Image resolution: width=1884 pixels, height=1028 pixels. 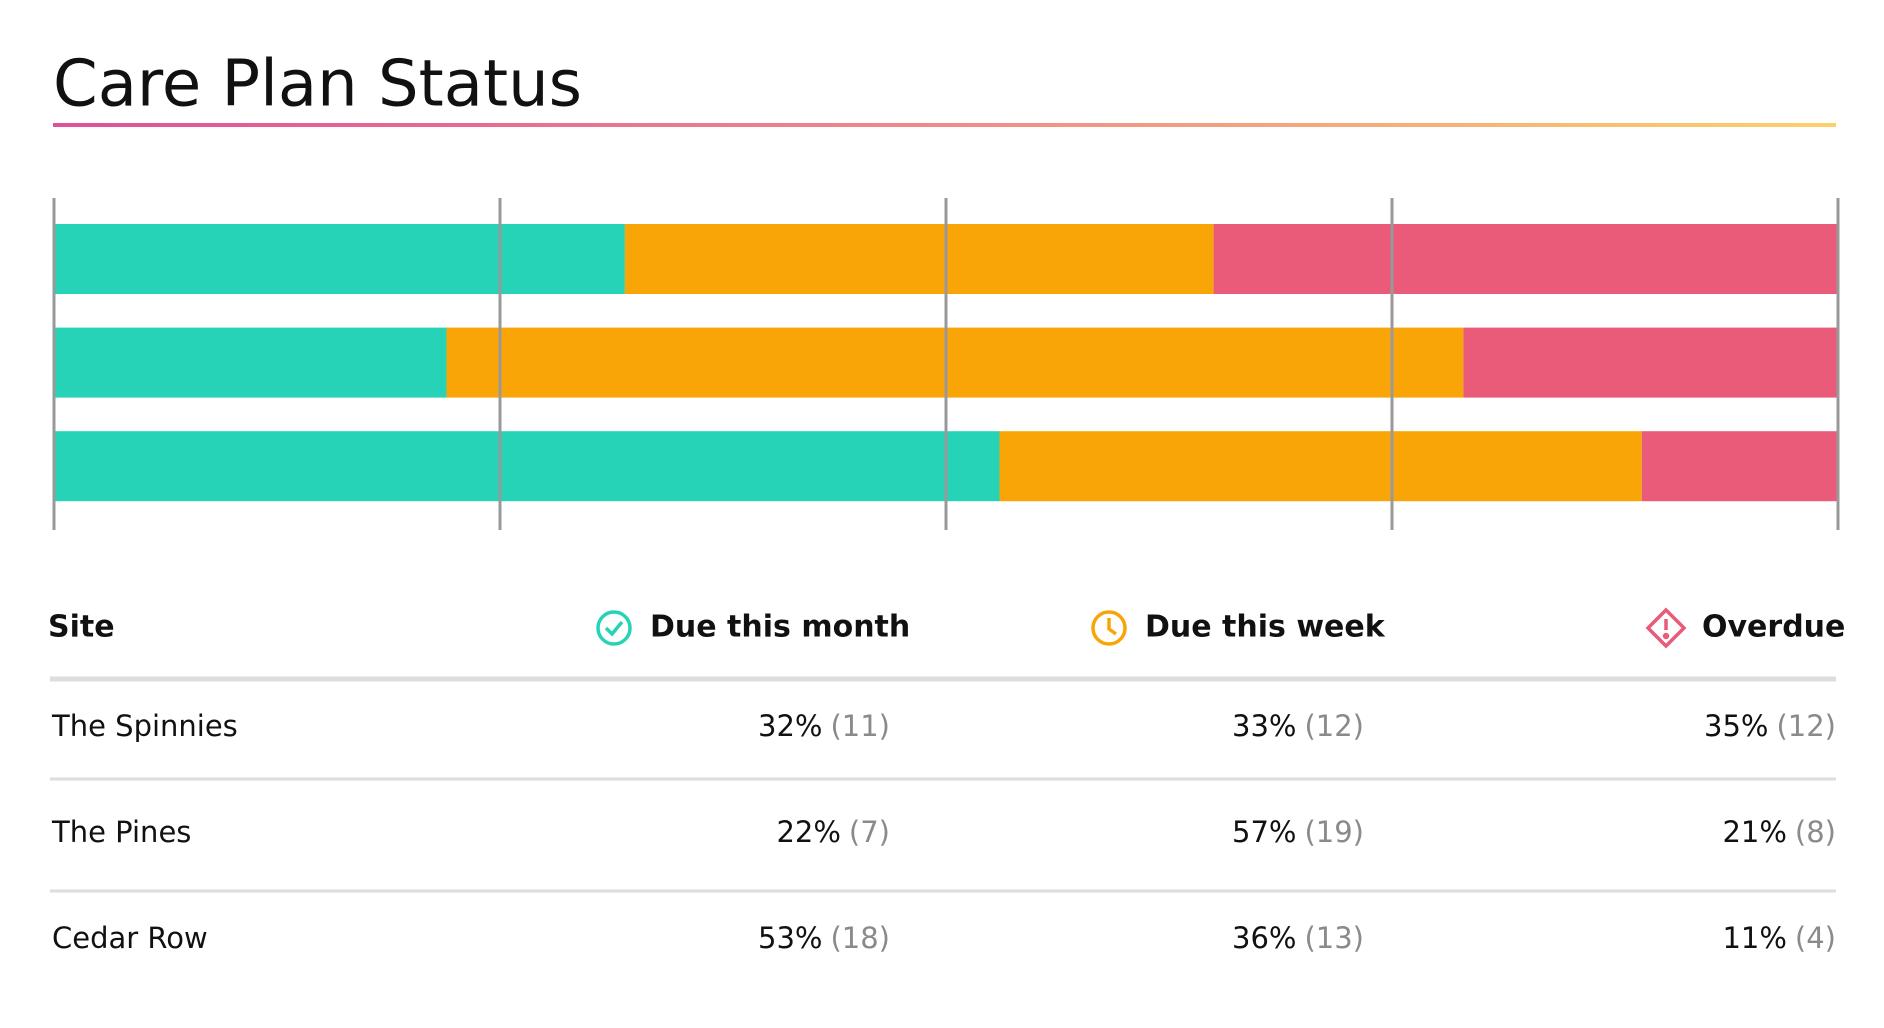 I want to click on site-name: Cedar Row, so click(x=130, y=938).